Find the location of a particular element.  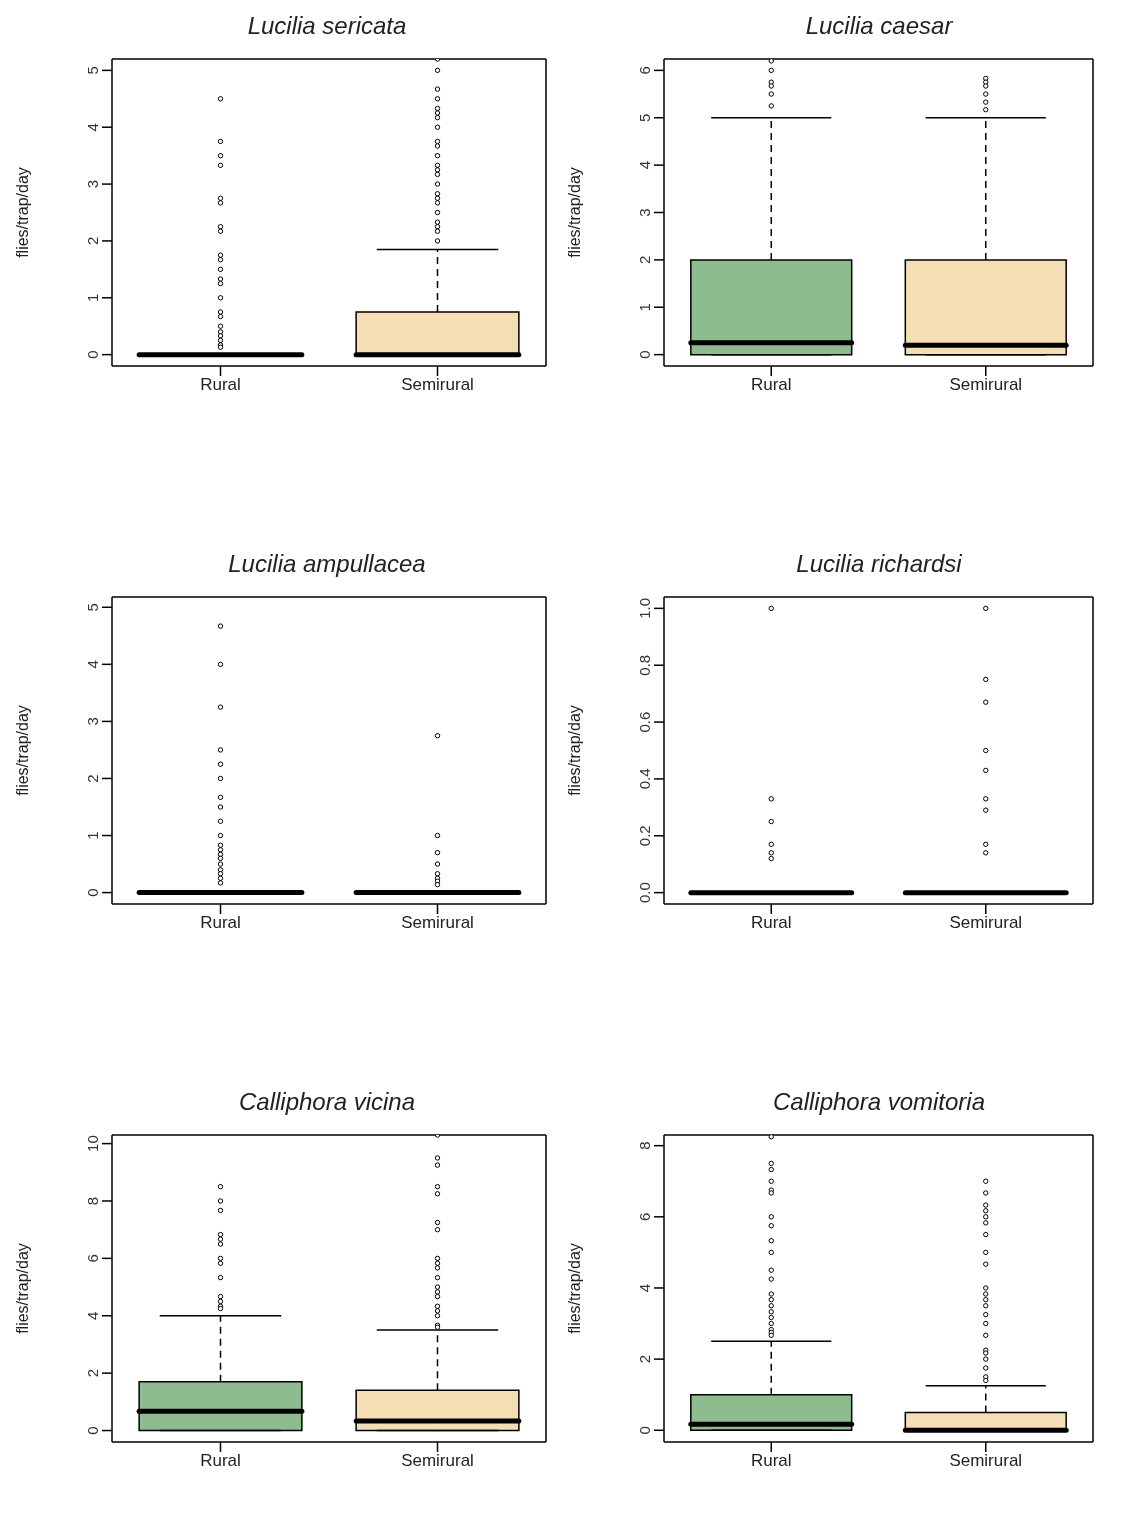

chart-title: Lucilia caesar is located at coordinates (879, 26).